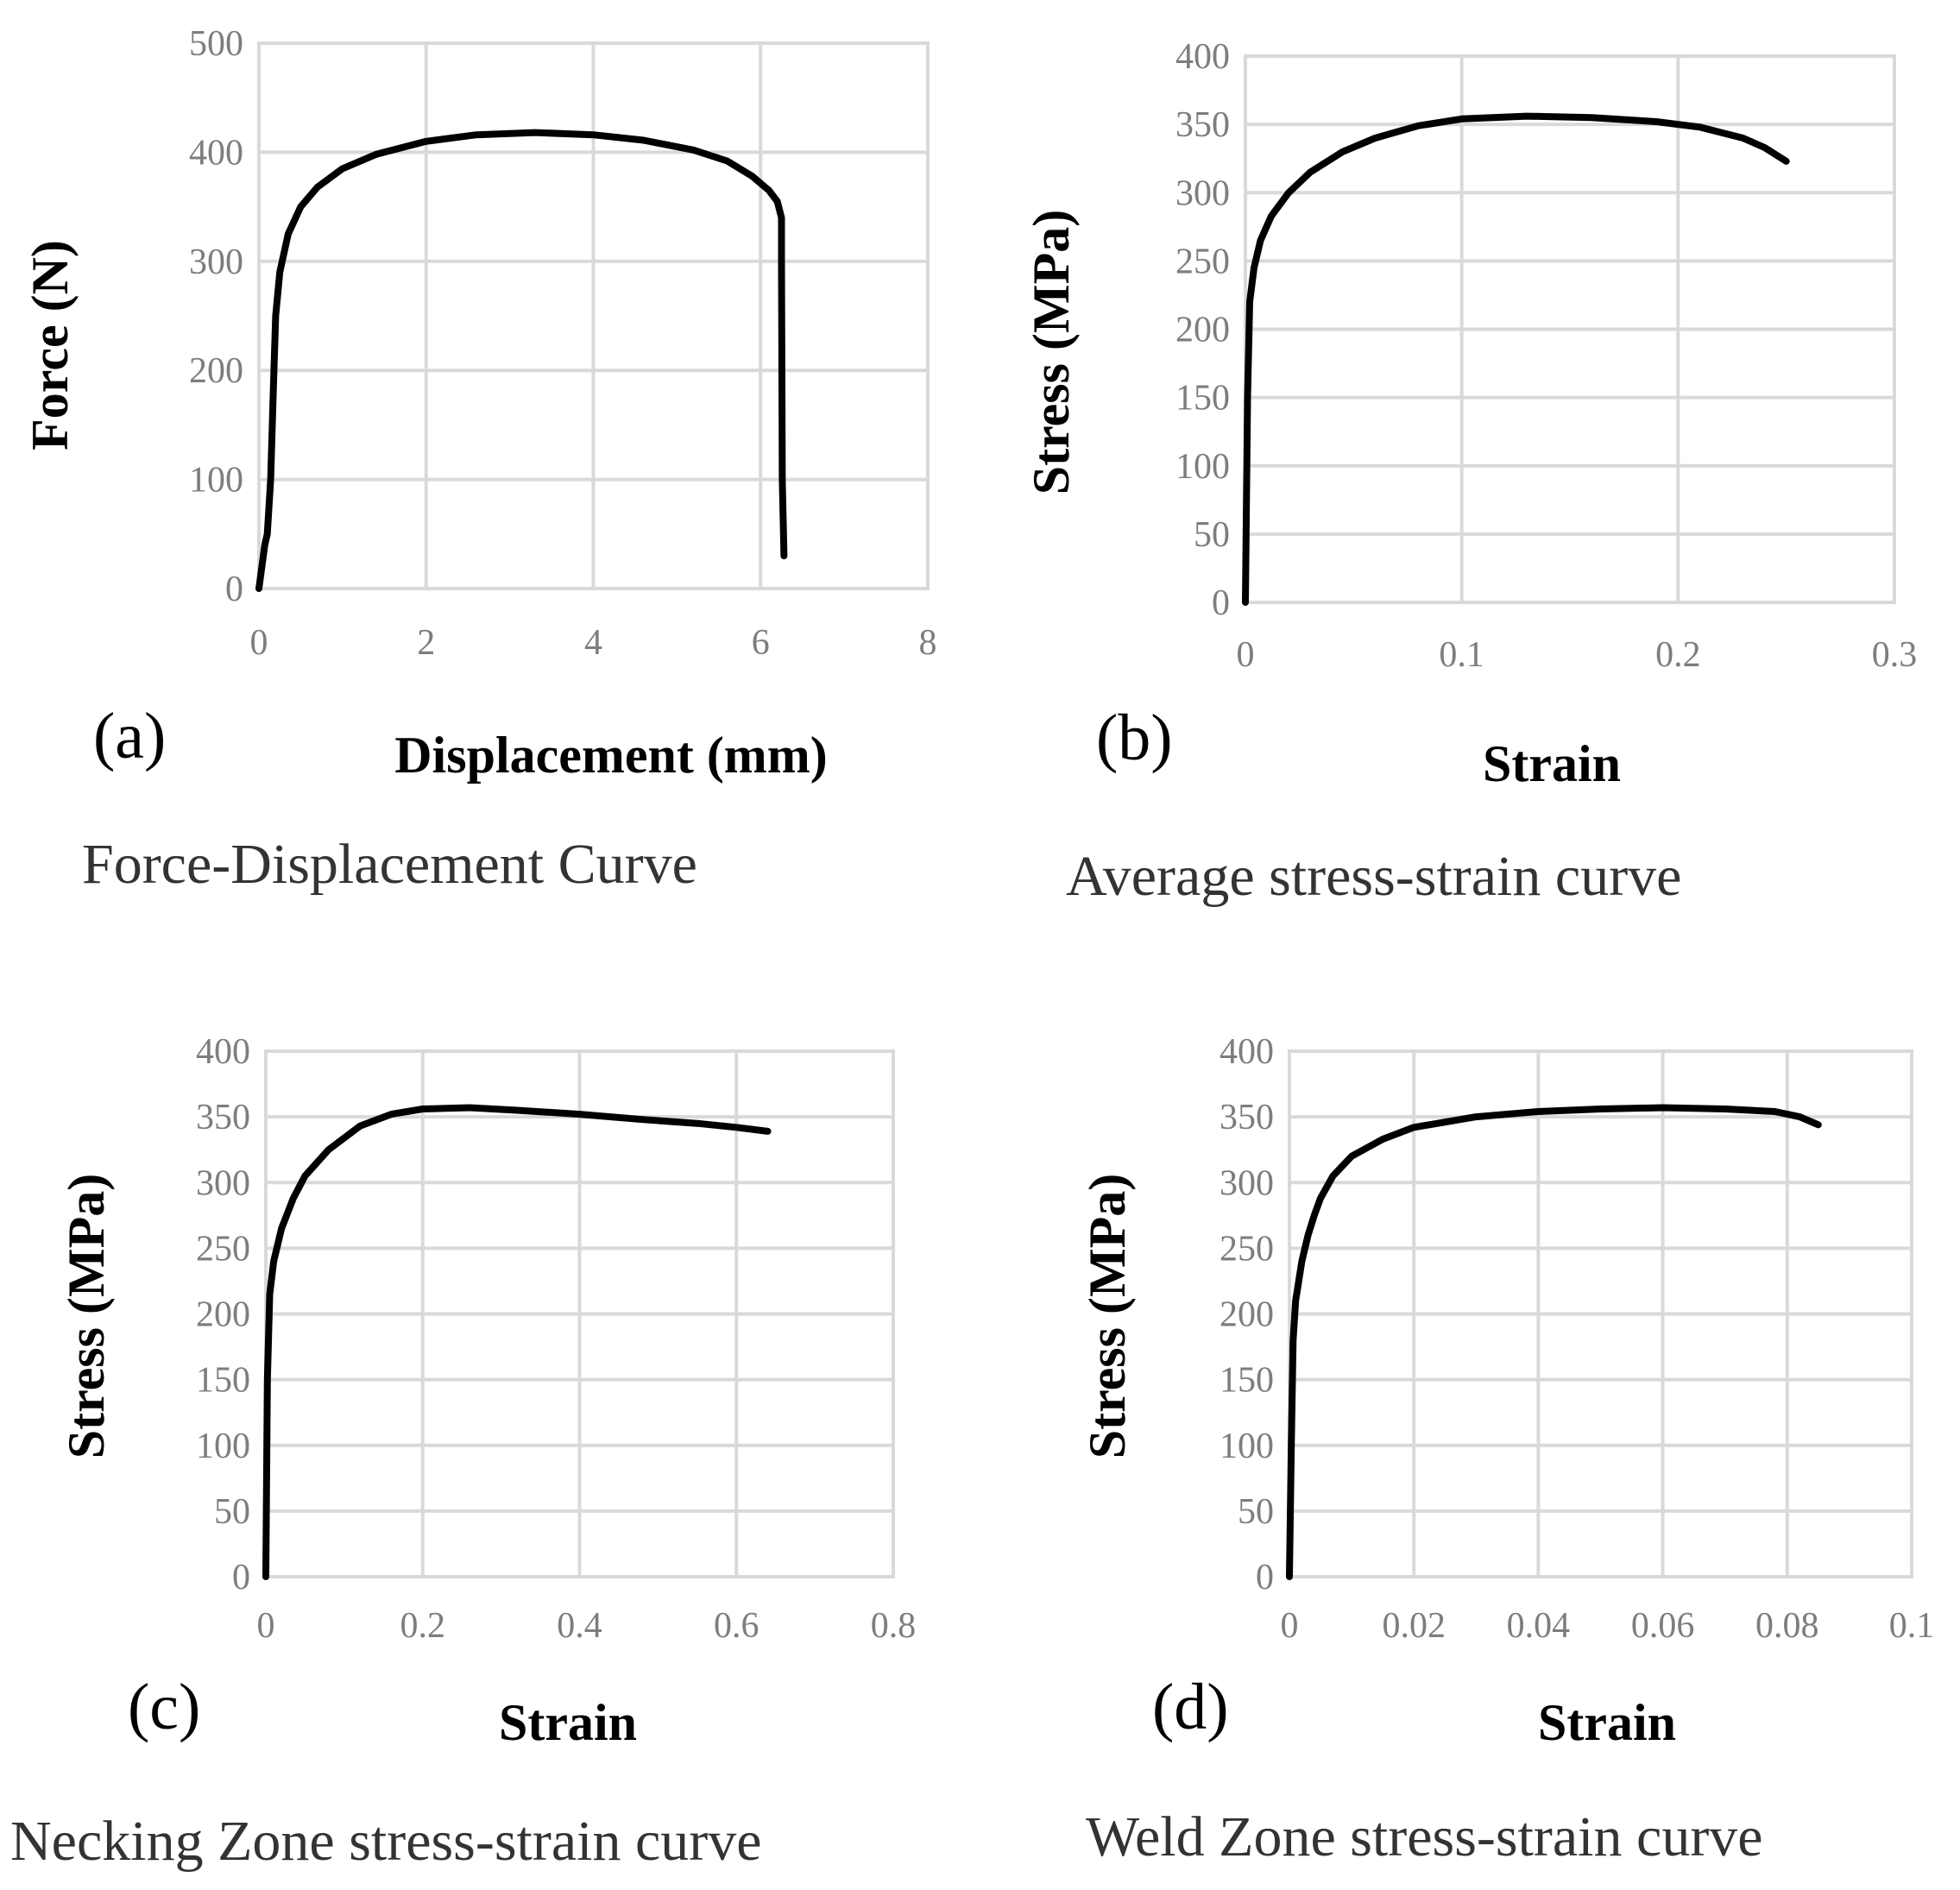 This screenshot has height=1890, width=1960. I want to click on panel-d-x-ticks: 0 0.02 0.04 0.06 0.08 0.1, so click(1608, 1626).